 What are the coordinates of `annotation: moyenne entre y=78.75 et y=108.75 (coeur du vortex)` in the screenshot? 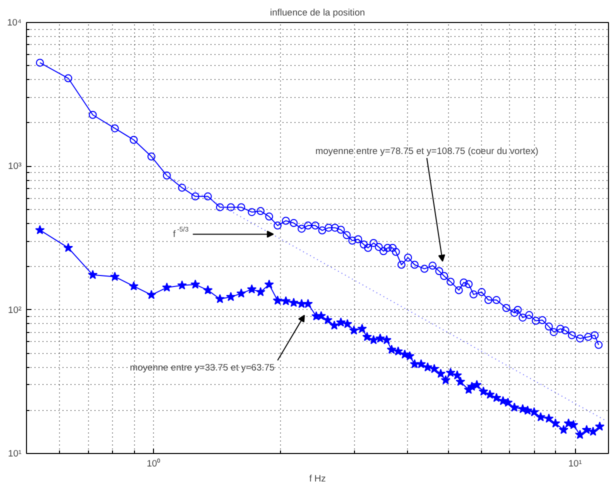 It's located at (426, 151).